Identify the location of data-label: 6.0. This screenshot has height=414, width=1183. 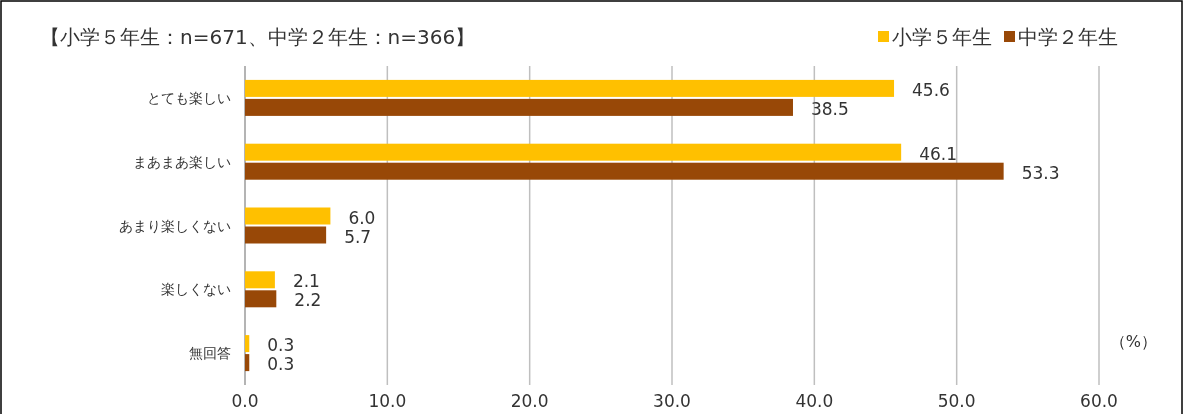
(362, 217).